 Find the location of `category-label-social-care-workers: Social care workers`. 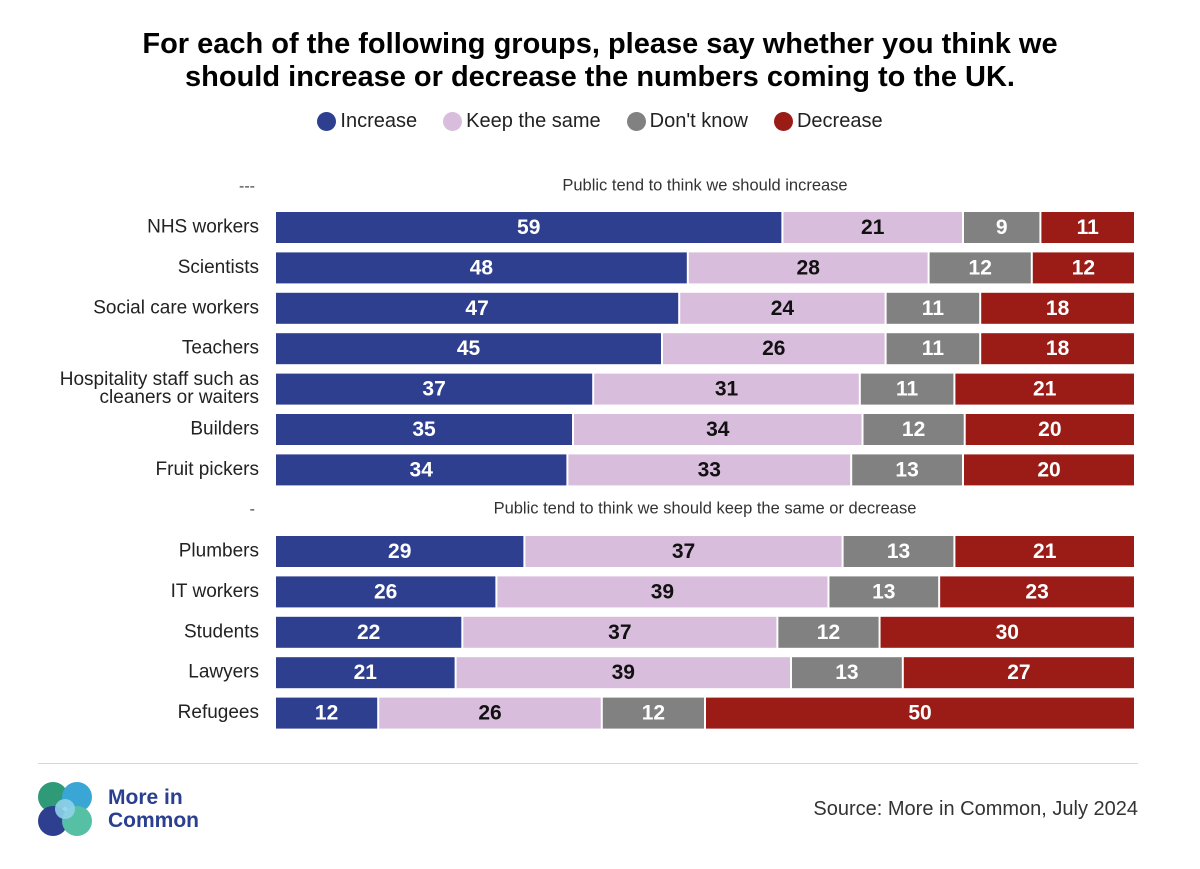

category-label-social-care-workers: Social care workers is located at coordinates (176, 307).